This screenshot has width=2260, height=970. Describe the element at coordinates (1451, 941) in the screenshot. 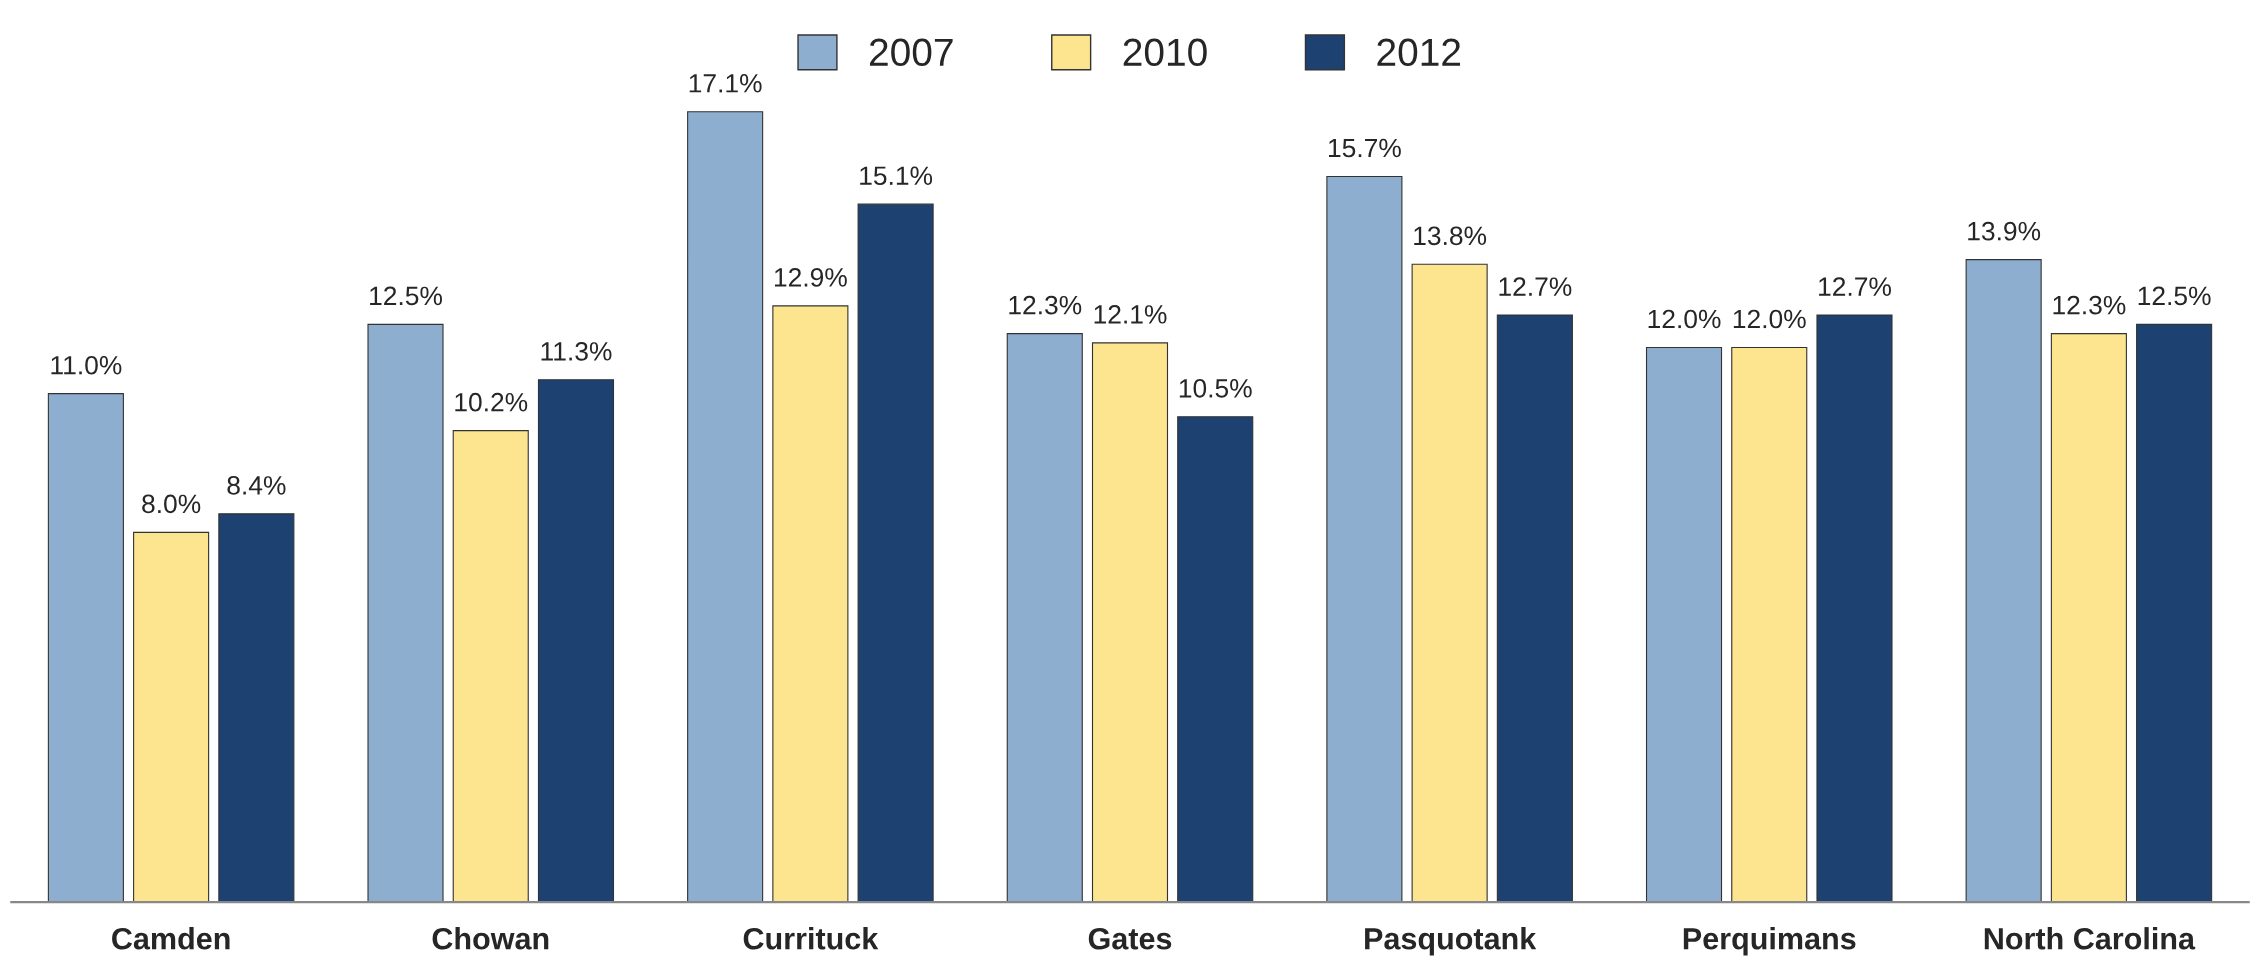

I see `x-tick-label: Pasquotank` at that location.